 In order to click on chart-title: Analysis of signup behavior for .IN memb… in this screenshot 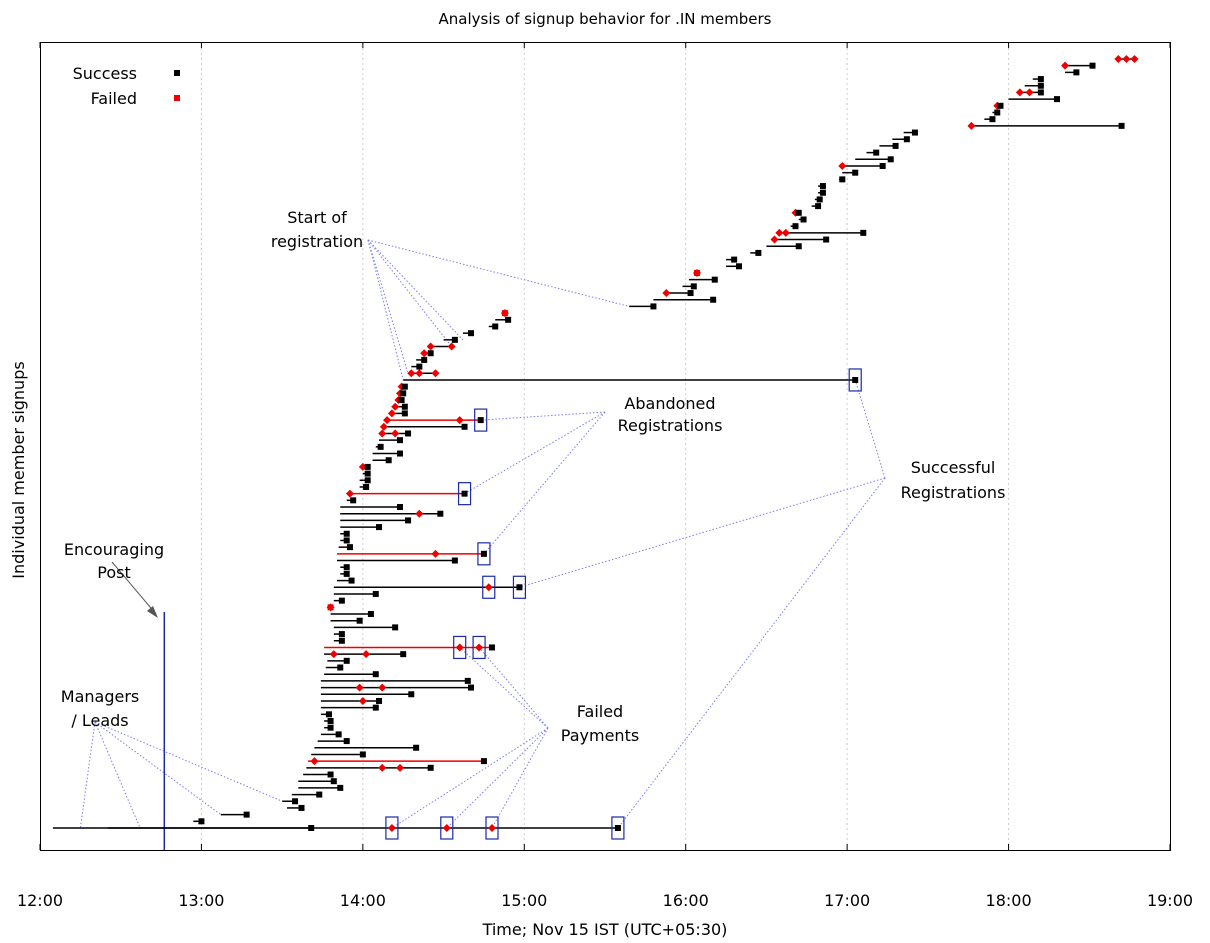, I will do `click(605, 19)`.